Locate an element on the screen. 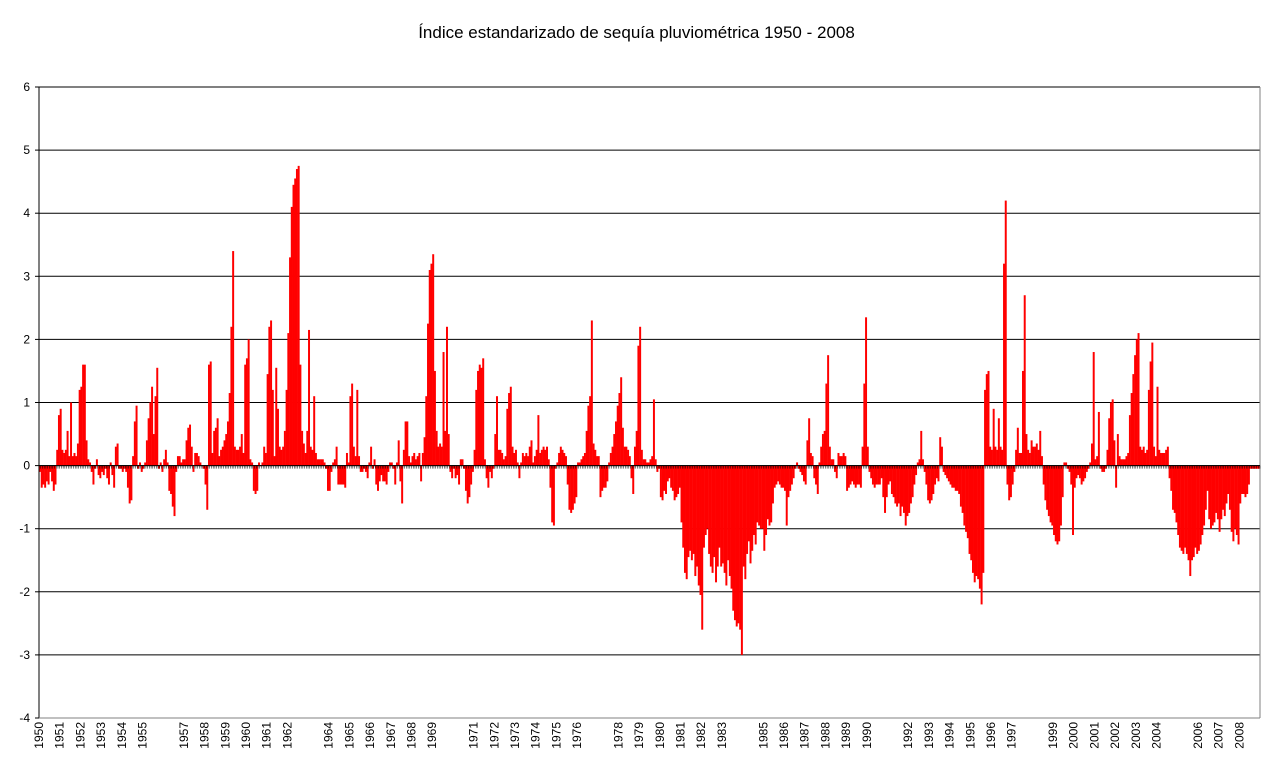 This screenshot has height=772, width=1273. y-tick-label: 3 is located at coordinates (26, 276).